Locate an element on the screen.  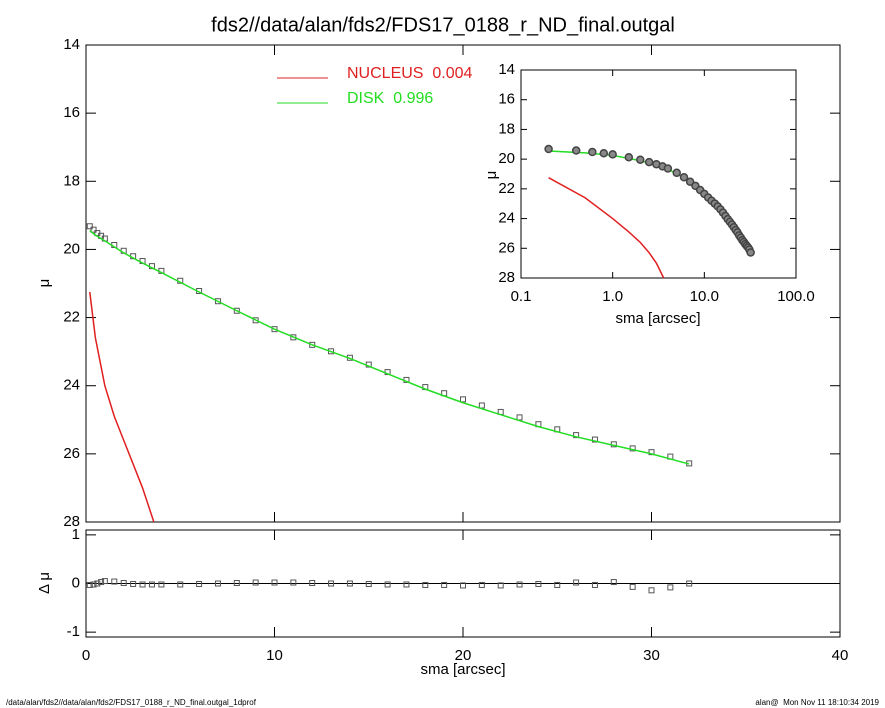
x-tick-label: 1.0 is located at coordinates (612, 296).